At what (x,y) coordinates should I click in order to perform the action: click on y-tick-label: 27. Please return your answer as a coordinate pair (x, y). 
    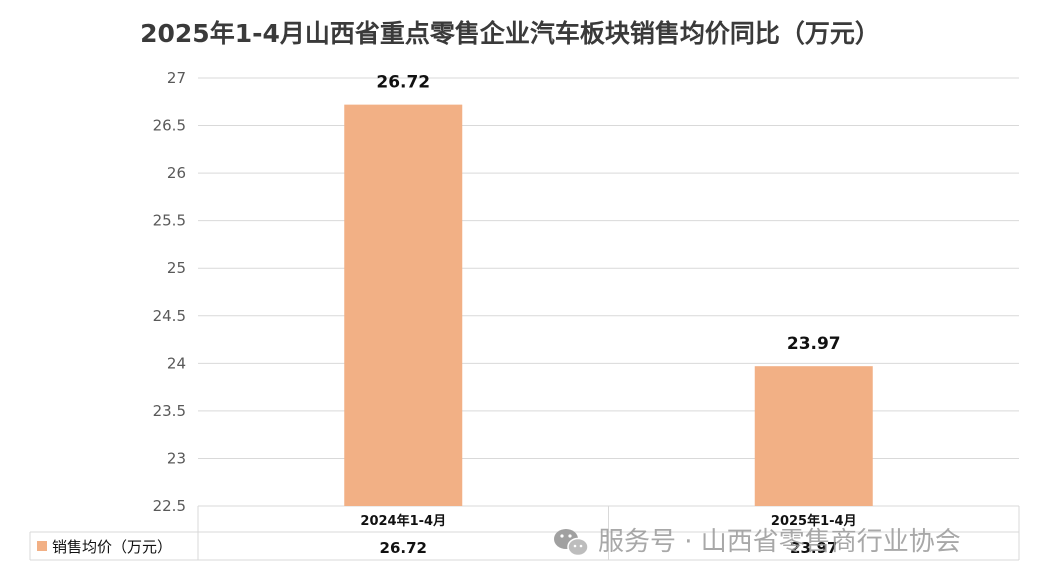
    Looking at the image, I should click on (176, 78).